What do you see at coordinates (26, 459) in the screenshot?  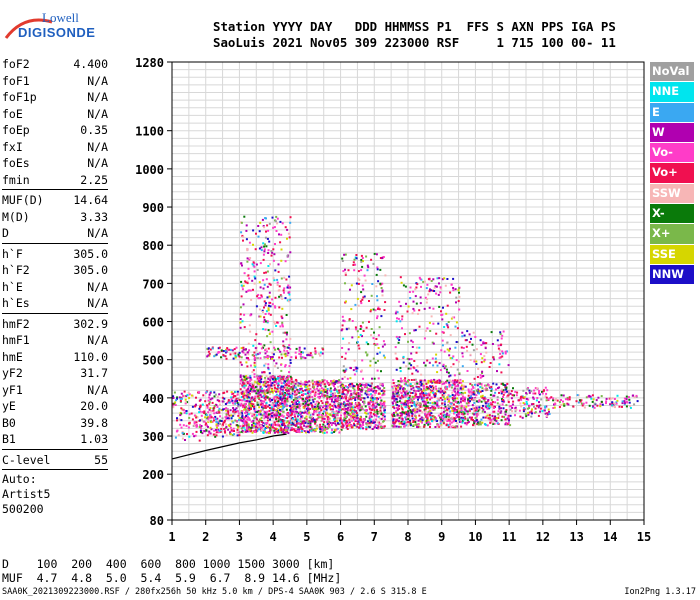 I see `param-label: C-level` at bounding box center [26, 459].